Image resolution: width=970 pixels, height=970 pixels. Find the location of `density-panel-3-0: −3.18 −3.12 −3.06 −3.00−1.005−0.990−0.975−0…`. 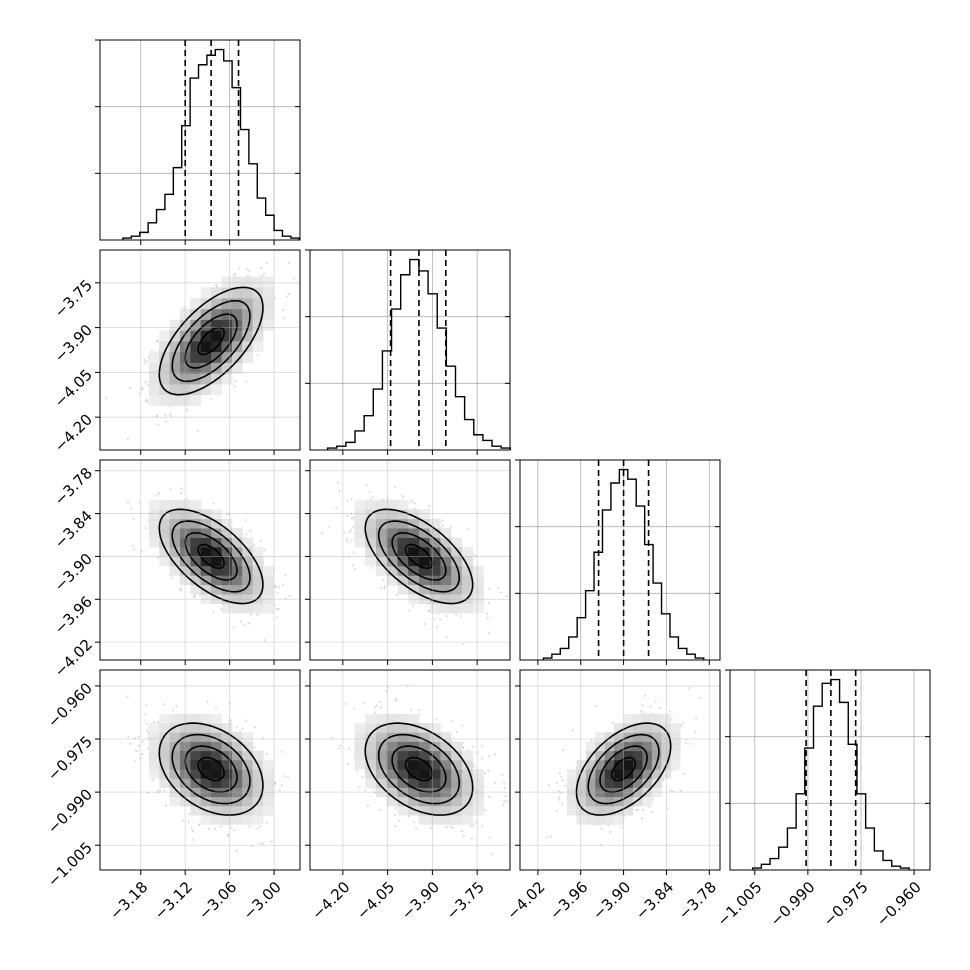

density-panel-3-0: −3.18 −3.12 −3.06 −3.00−1.005−0.990−0.975−0… is located at coordinates (172, 796).